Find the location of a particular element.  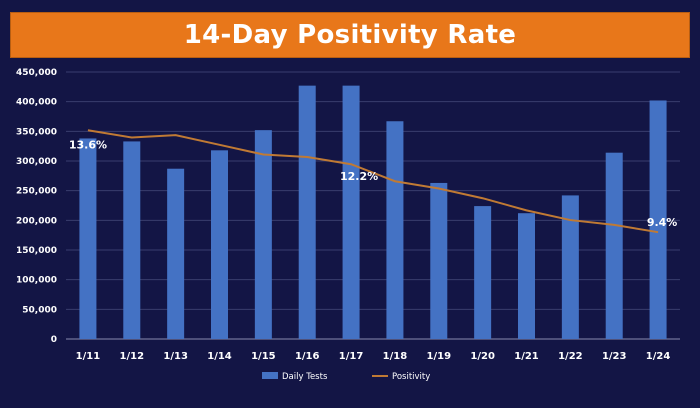

y-tick-label: 0 is located at coordinates (54, 340).